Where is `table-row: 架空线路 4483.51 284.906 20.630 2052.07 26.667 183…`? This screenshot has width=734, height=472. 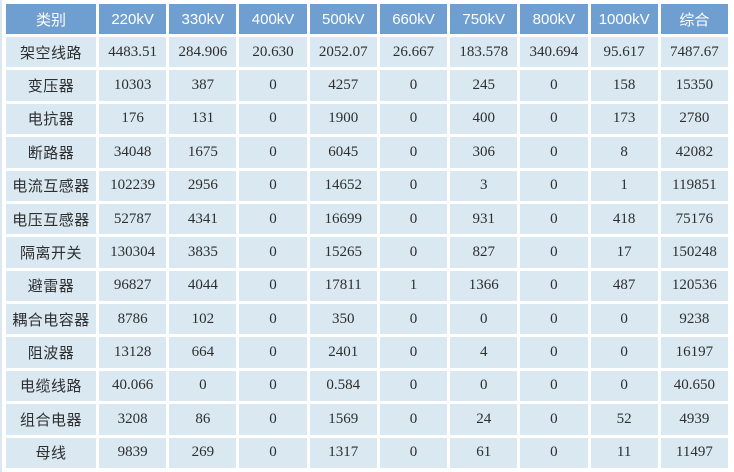 table-row: 架空线路 4483.51 284.906 20.630 2052.07 26.667 183… is located at coordinates (367, 52).